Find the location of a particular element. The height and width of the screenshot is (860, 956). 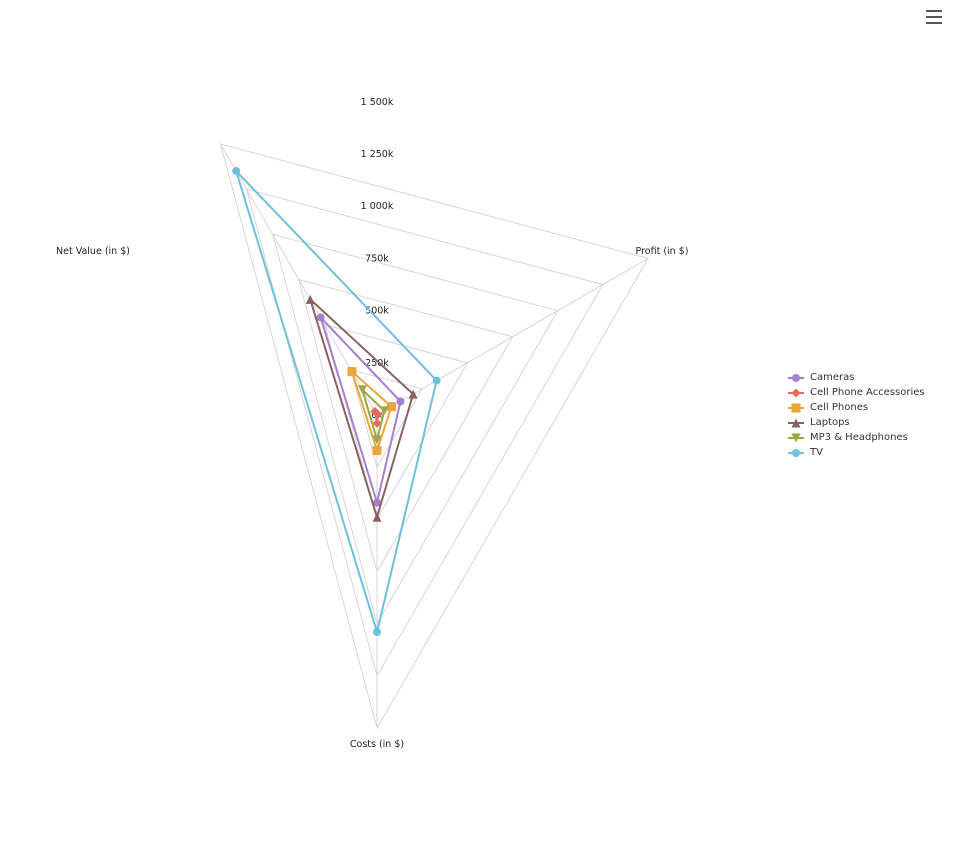

legend-item-mp3-headphones: MP3 & Headphones is located at coordinates (856, 437).